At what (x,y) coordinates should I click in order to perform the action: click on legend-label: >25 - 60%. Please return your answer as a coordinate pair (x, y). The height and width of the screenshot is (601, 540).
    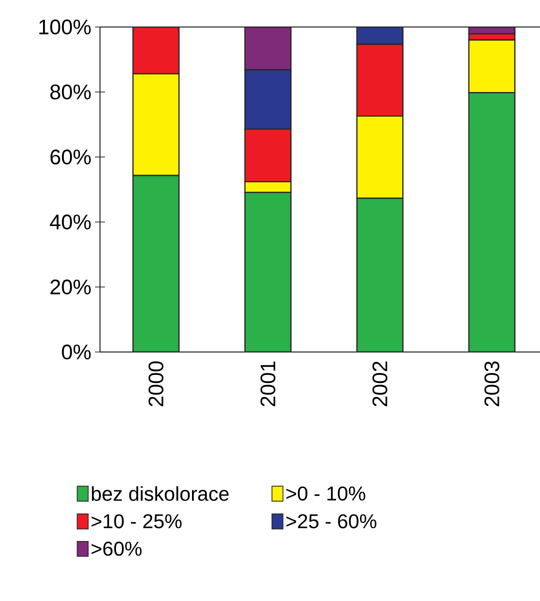
    Looking at the image, I should click on (331, 521).